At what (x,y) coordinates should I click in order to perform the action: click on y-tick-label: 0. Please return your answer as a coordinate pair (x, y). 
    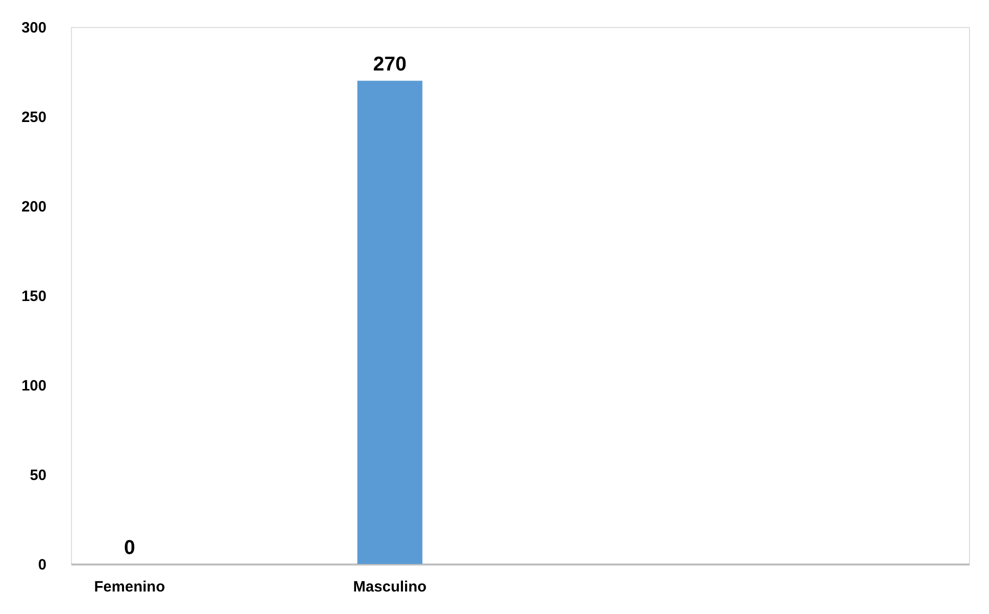
    Looking at the image, I should click on (42, 565).